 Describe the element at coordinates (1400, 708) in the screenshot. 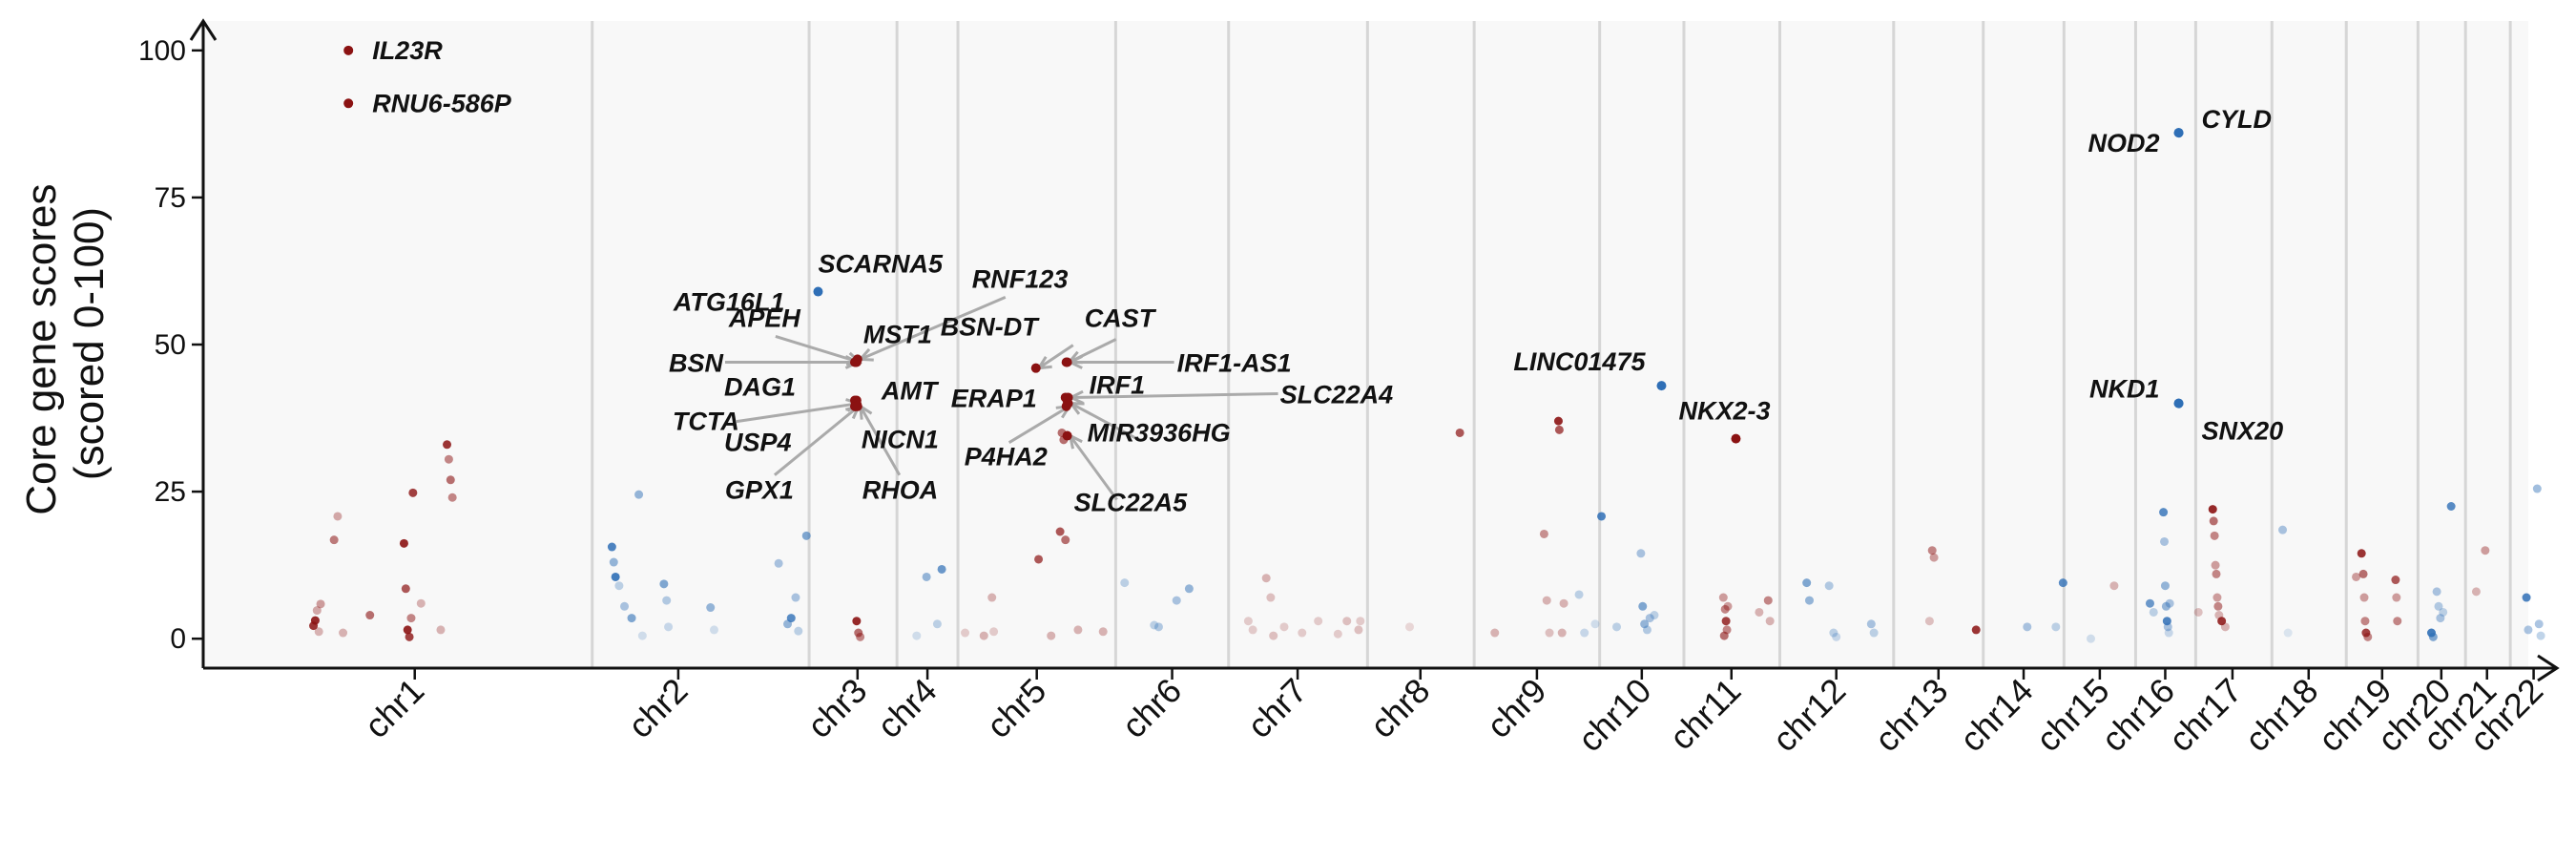

I see `x-tick-label-chr8: chr8` at that location.